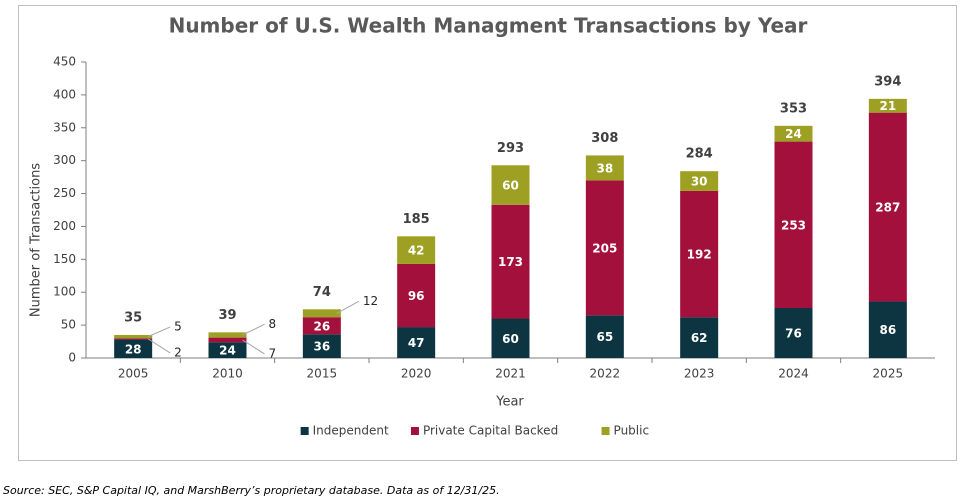 This screenshot has height=501, width=965. What do you see at coordinates (351, 431) in the screenshot?
I see `legend-label: Independent` at bounding box center [351, 431].